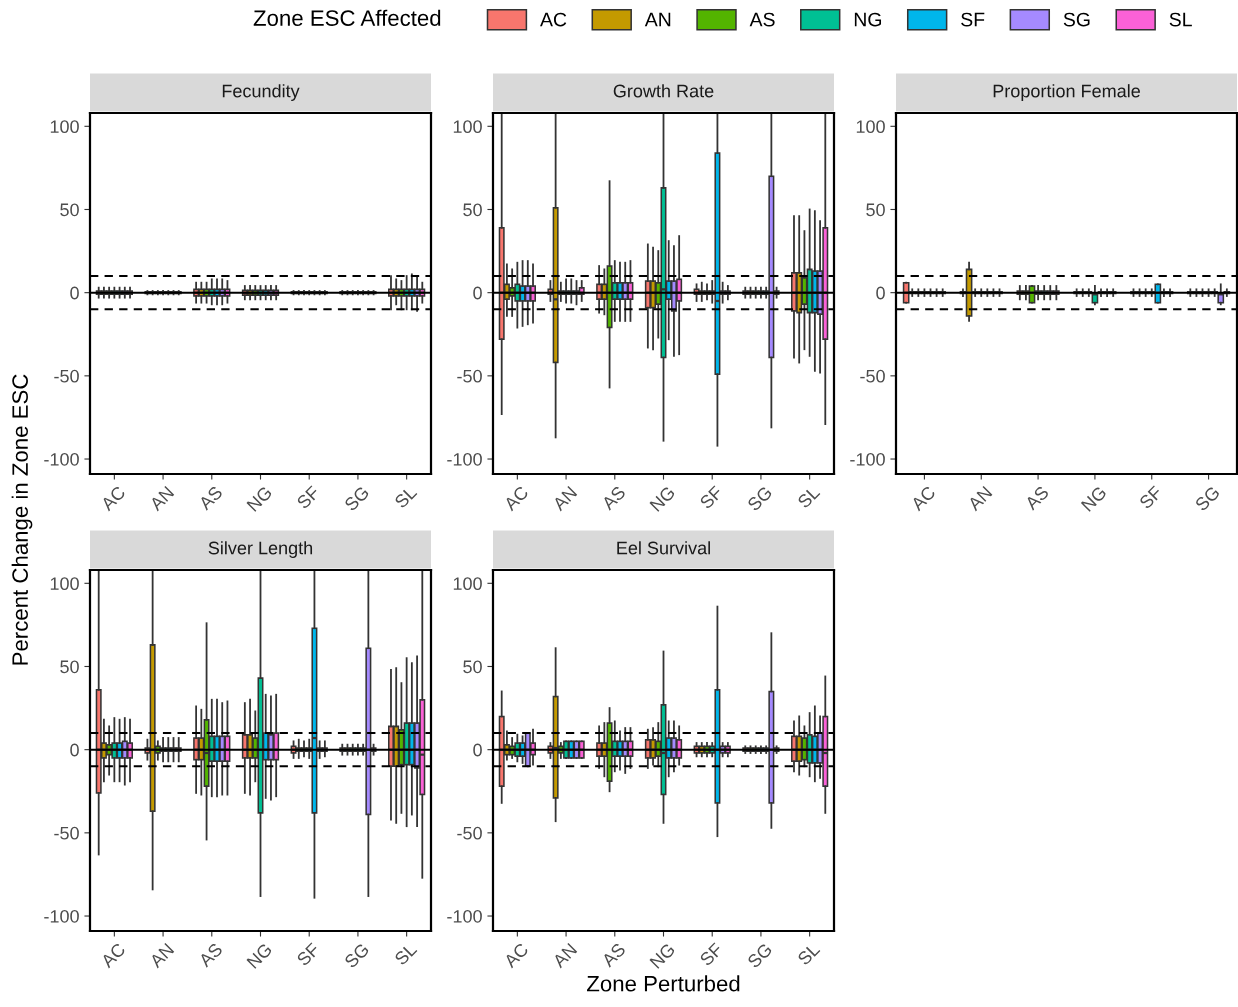 Image resolution: width=1238 pixels, height=1007 pixels. Describe the element at coordinates (22, 519) in the screenshot. I see `y-axis-title: Percent Change in Zone ESC` at that location.